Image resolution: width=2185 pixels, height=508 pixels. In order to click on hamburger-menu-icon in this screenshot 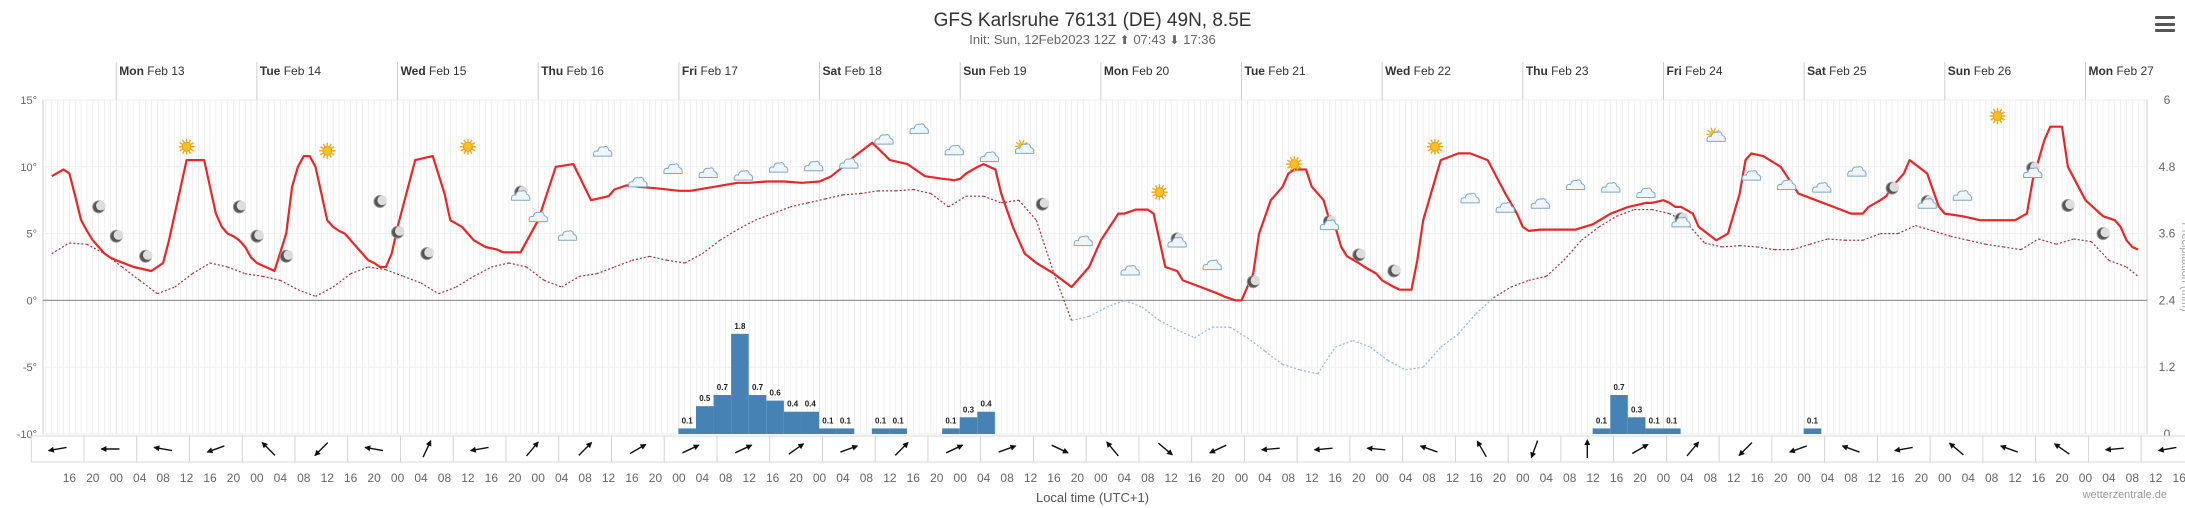, I will do `click(2165, 24)`.